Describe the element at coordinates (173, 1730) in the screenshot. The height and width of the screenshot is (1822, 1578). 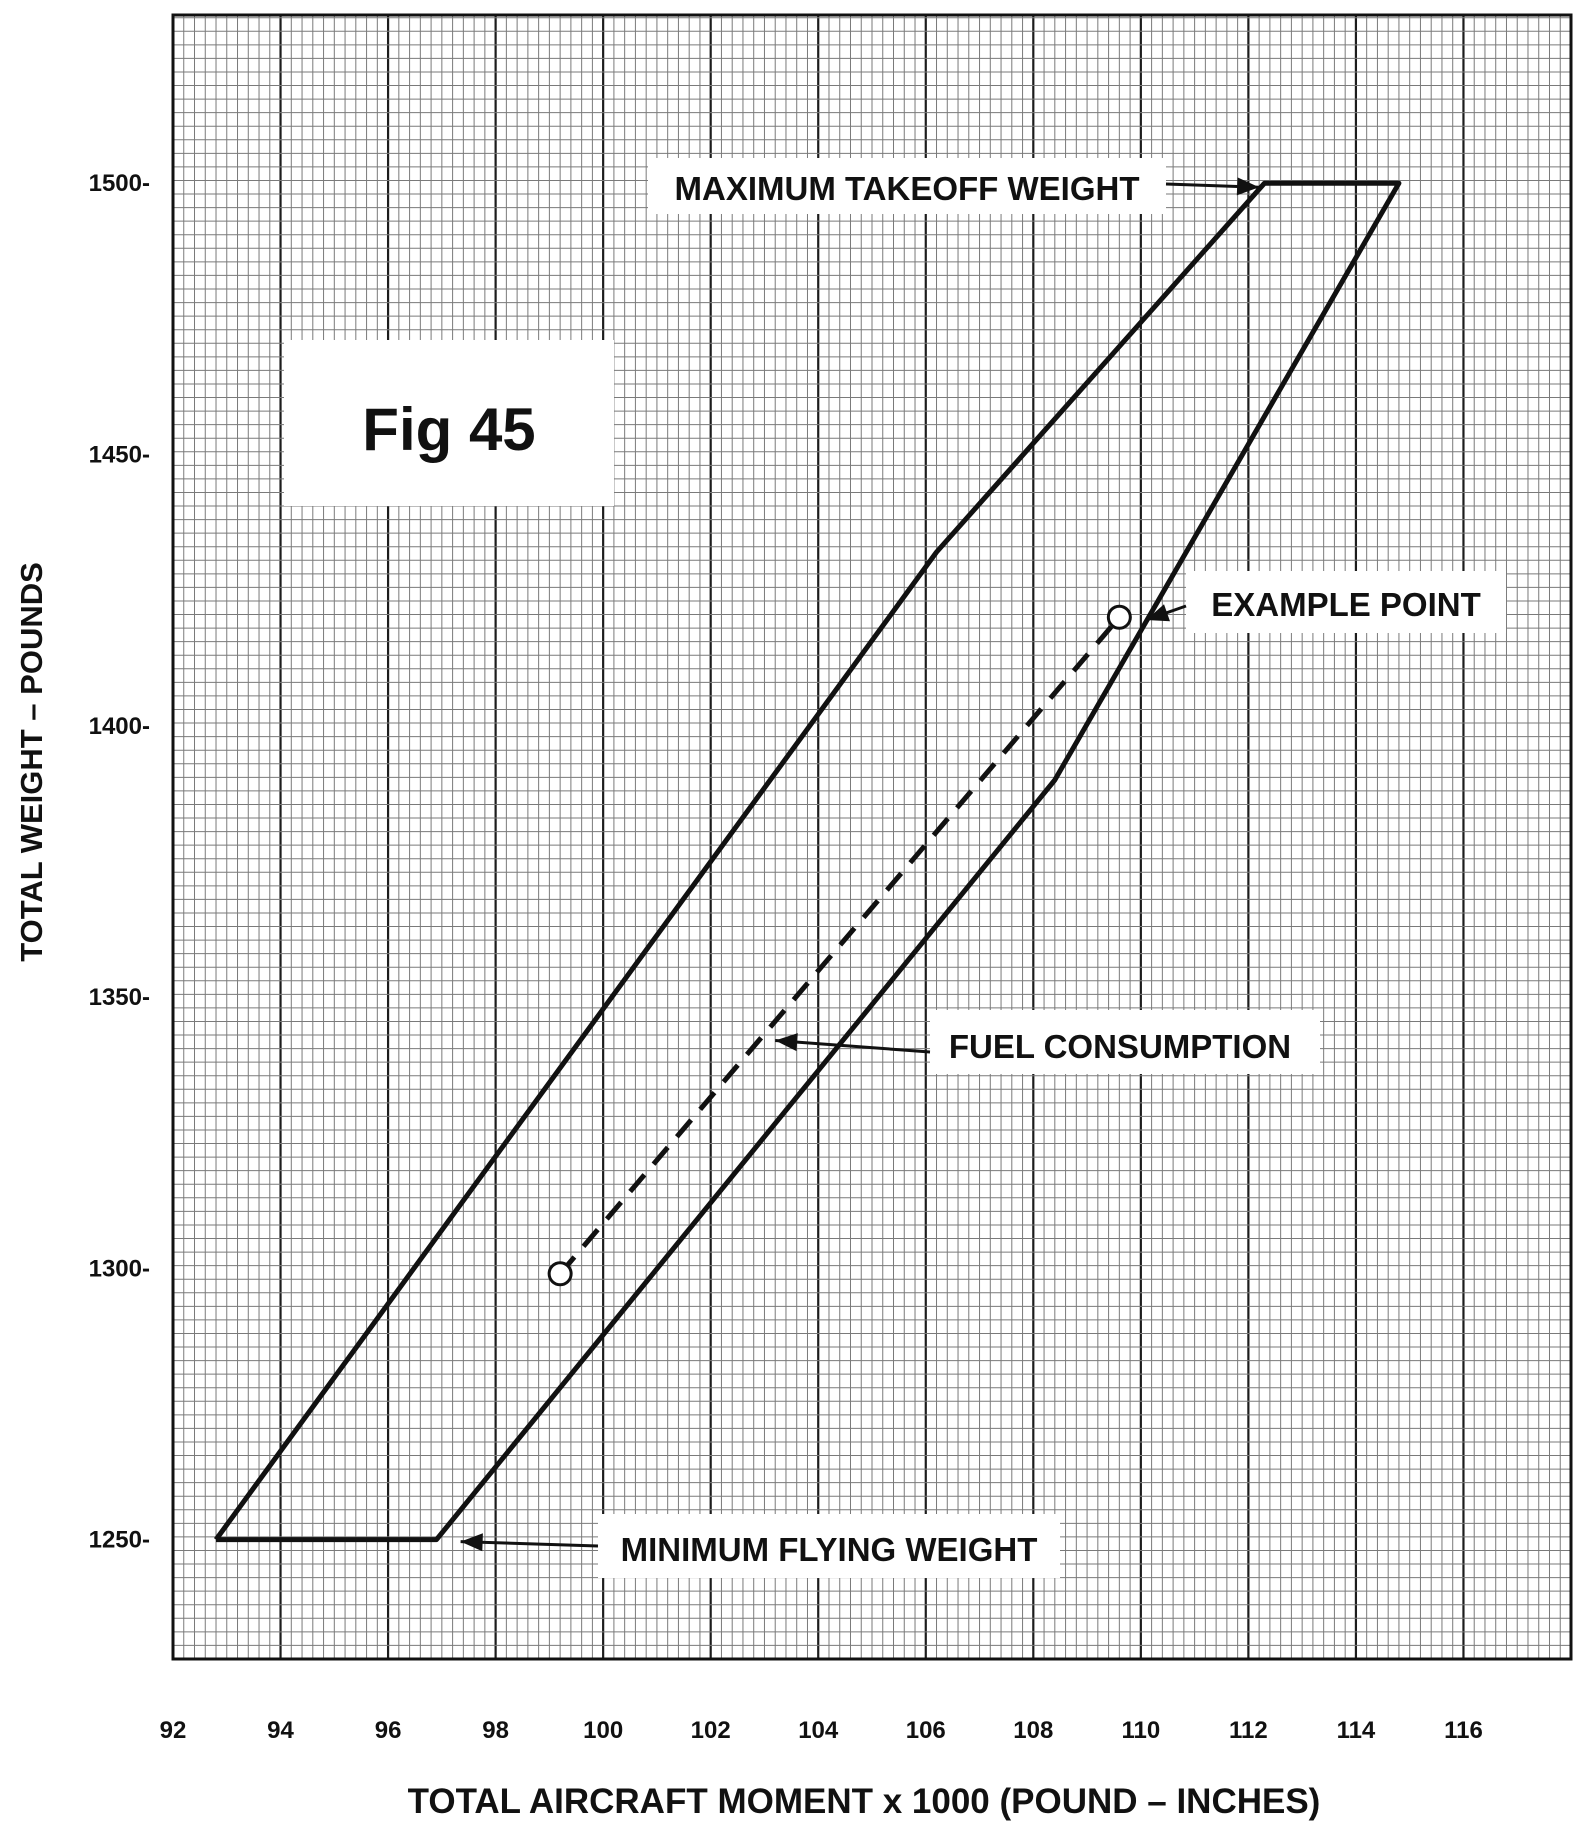
I see `x-tick-label: 92` at that location.